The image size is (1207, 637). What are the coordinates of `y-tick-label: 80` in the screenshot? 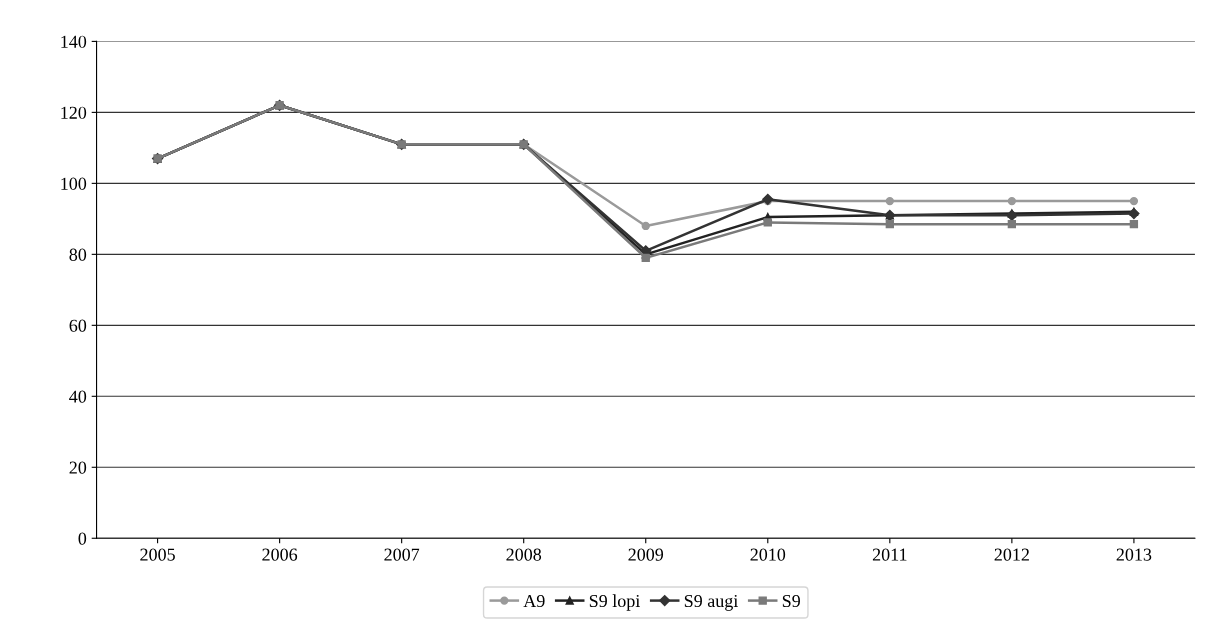 It's located at (78, 254).